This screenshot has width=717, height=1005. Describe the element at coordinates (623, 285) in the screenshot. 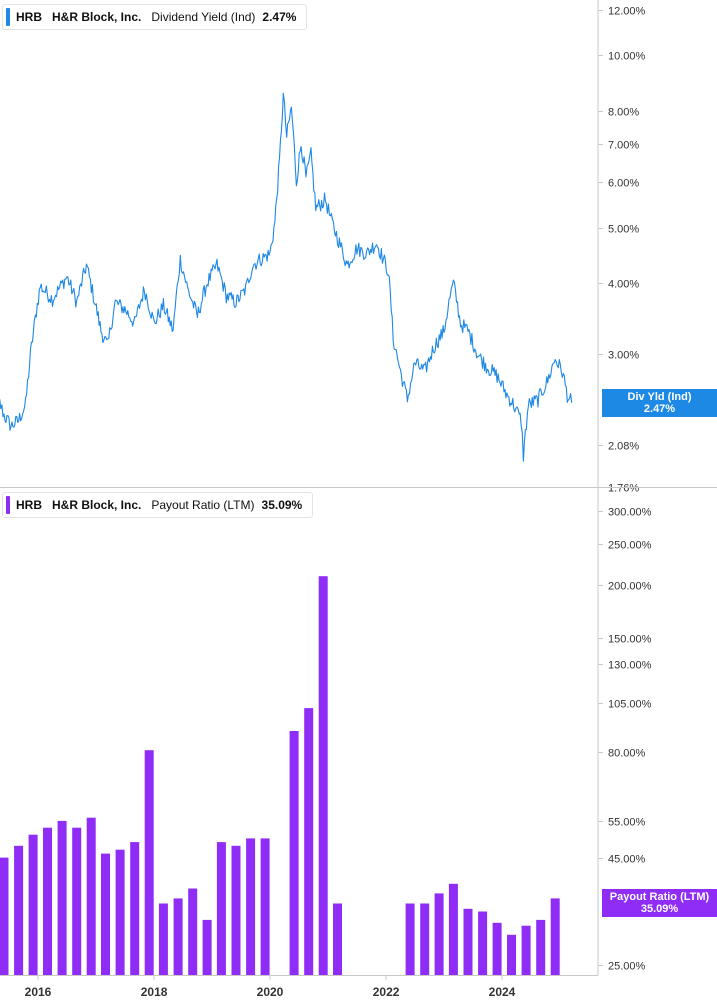

I see `top-y-tick-label: 4.00%` at that location.